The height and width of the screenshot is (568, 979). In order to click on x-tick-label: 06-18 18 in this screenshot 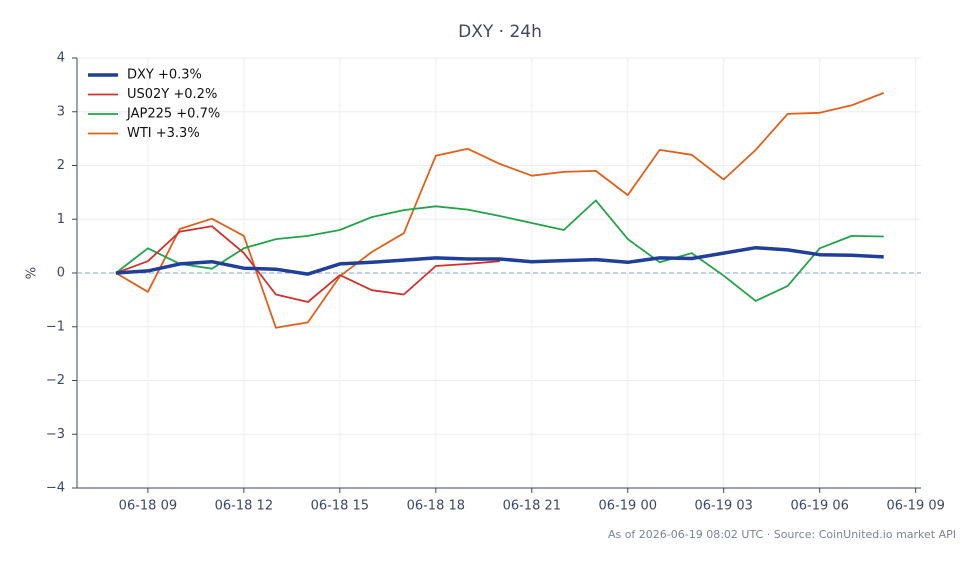, I will do `click(436, 506)`.